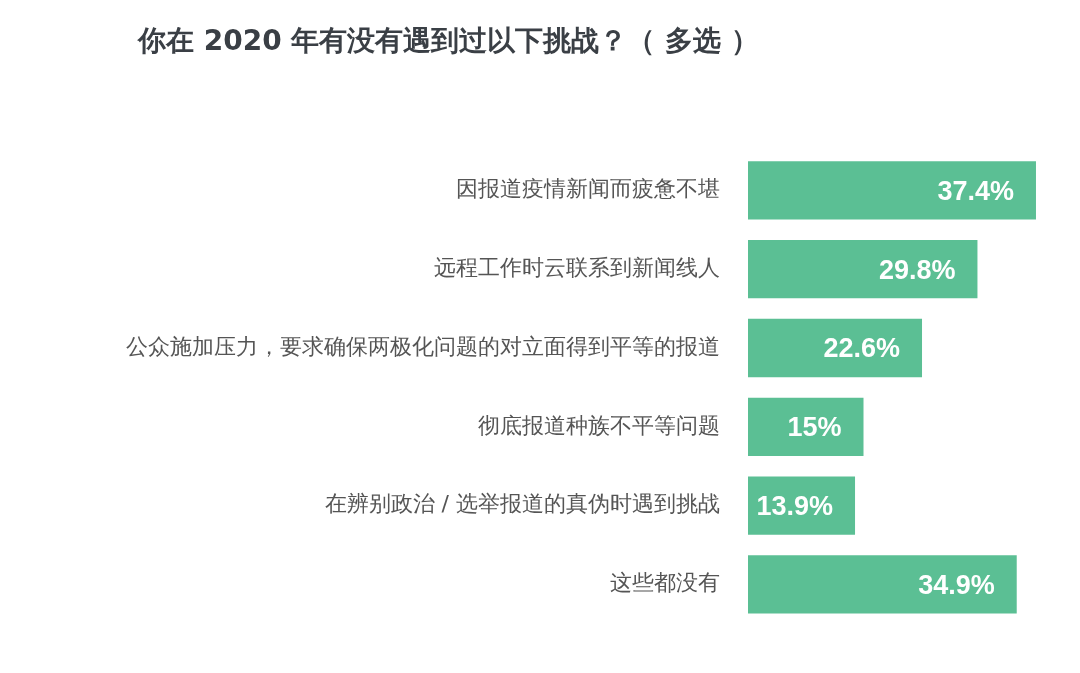 This screenshot has height=673, width=1080. What do you see at coordinates (917, 269) in the screenshot?
I see `data-label: 29.8%` at bounding box center [917, 269].